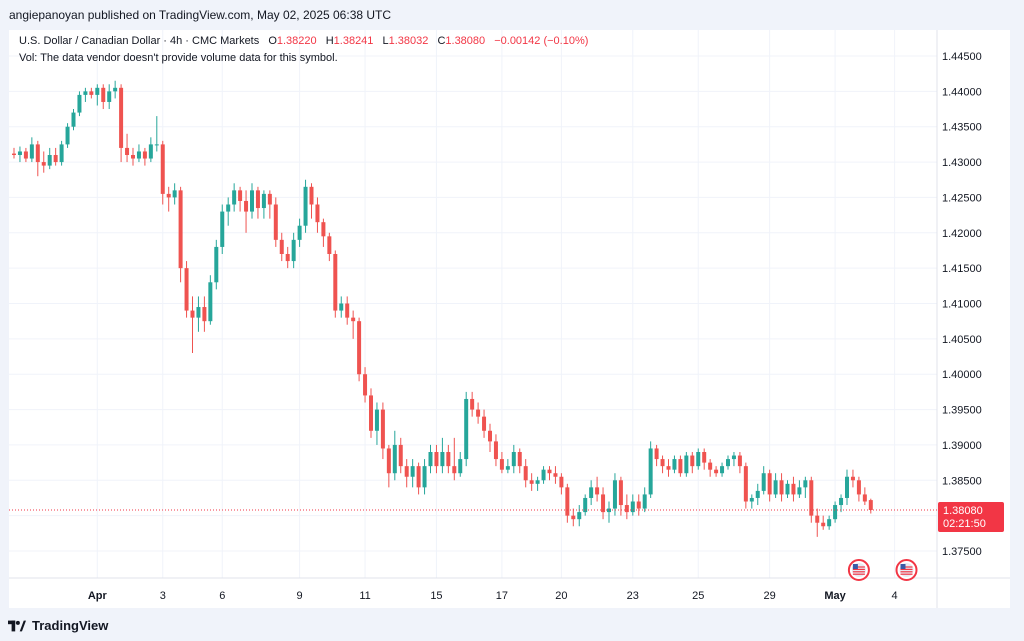 The image size is (1024, 641). Describe the element at coordinates (963, 511) in the screenshot. I see `last-price-value: 1.38080` at that location.